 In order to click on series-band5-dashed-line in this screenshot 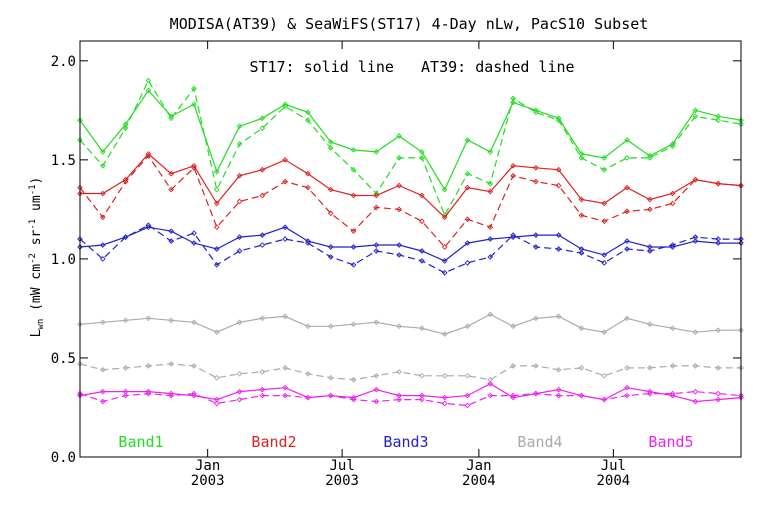, I will do `click(410, 398)`.